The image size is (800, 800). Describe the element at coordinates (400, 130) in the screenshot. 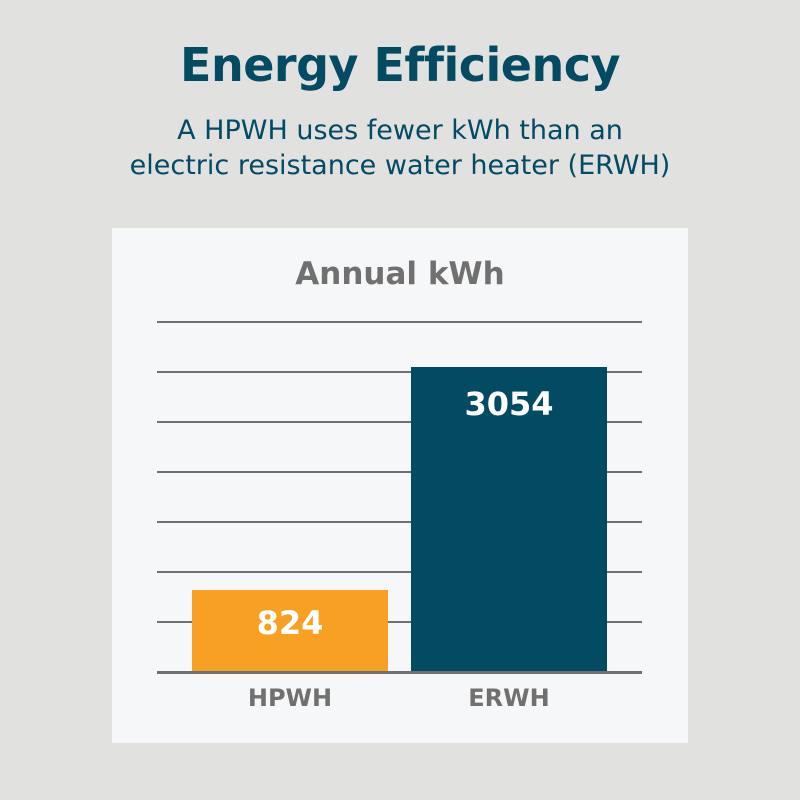

I see `subtitle-line-1: A HPWH uses fewer kWh than an` at that location.